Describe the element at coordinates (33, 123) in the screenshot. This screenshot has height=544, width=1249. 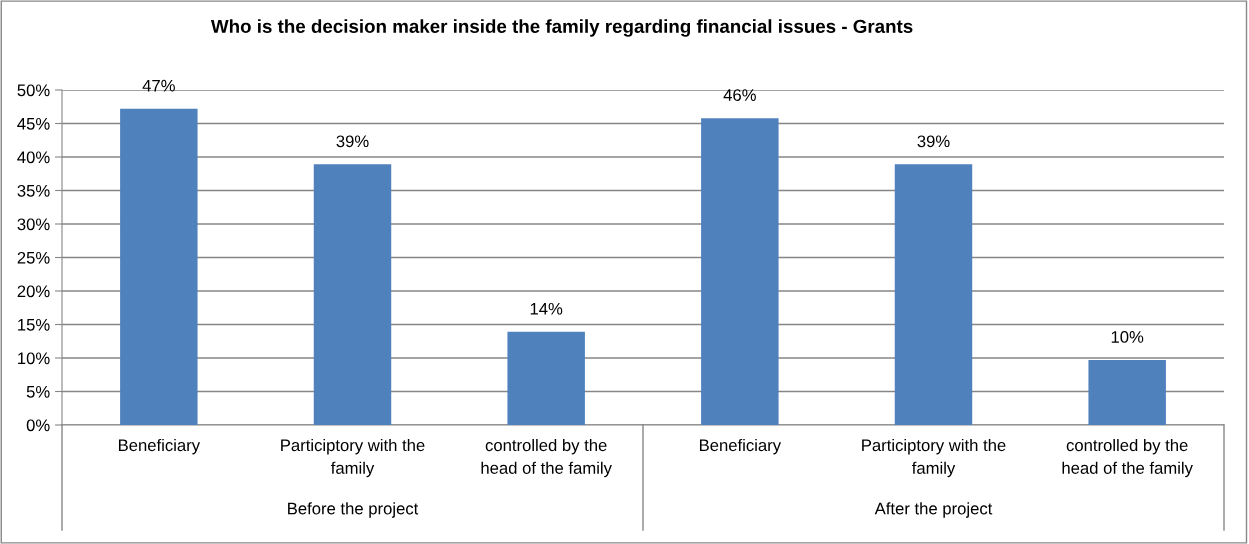
I see `y-tick-label: 45%` at that location.